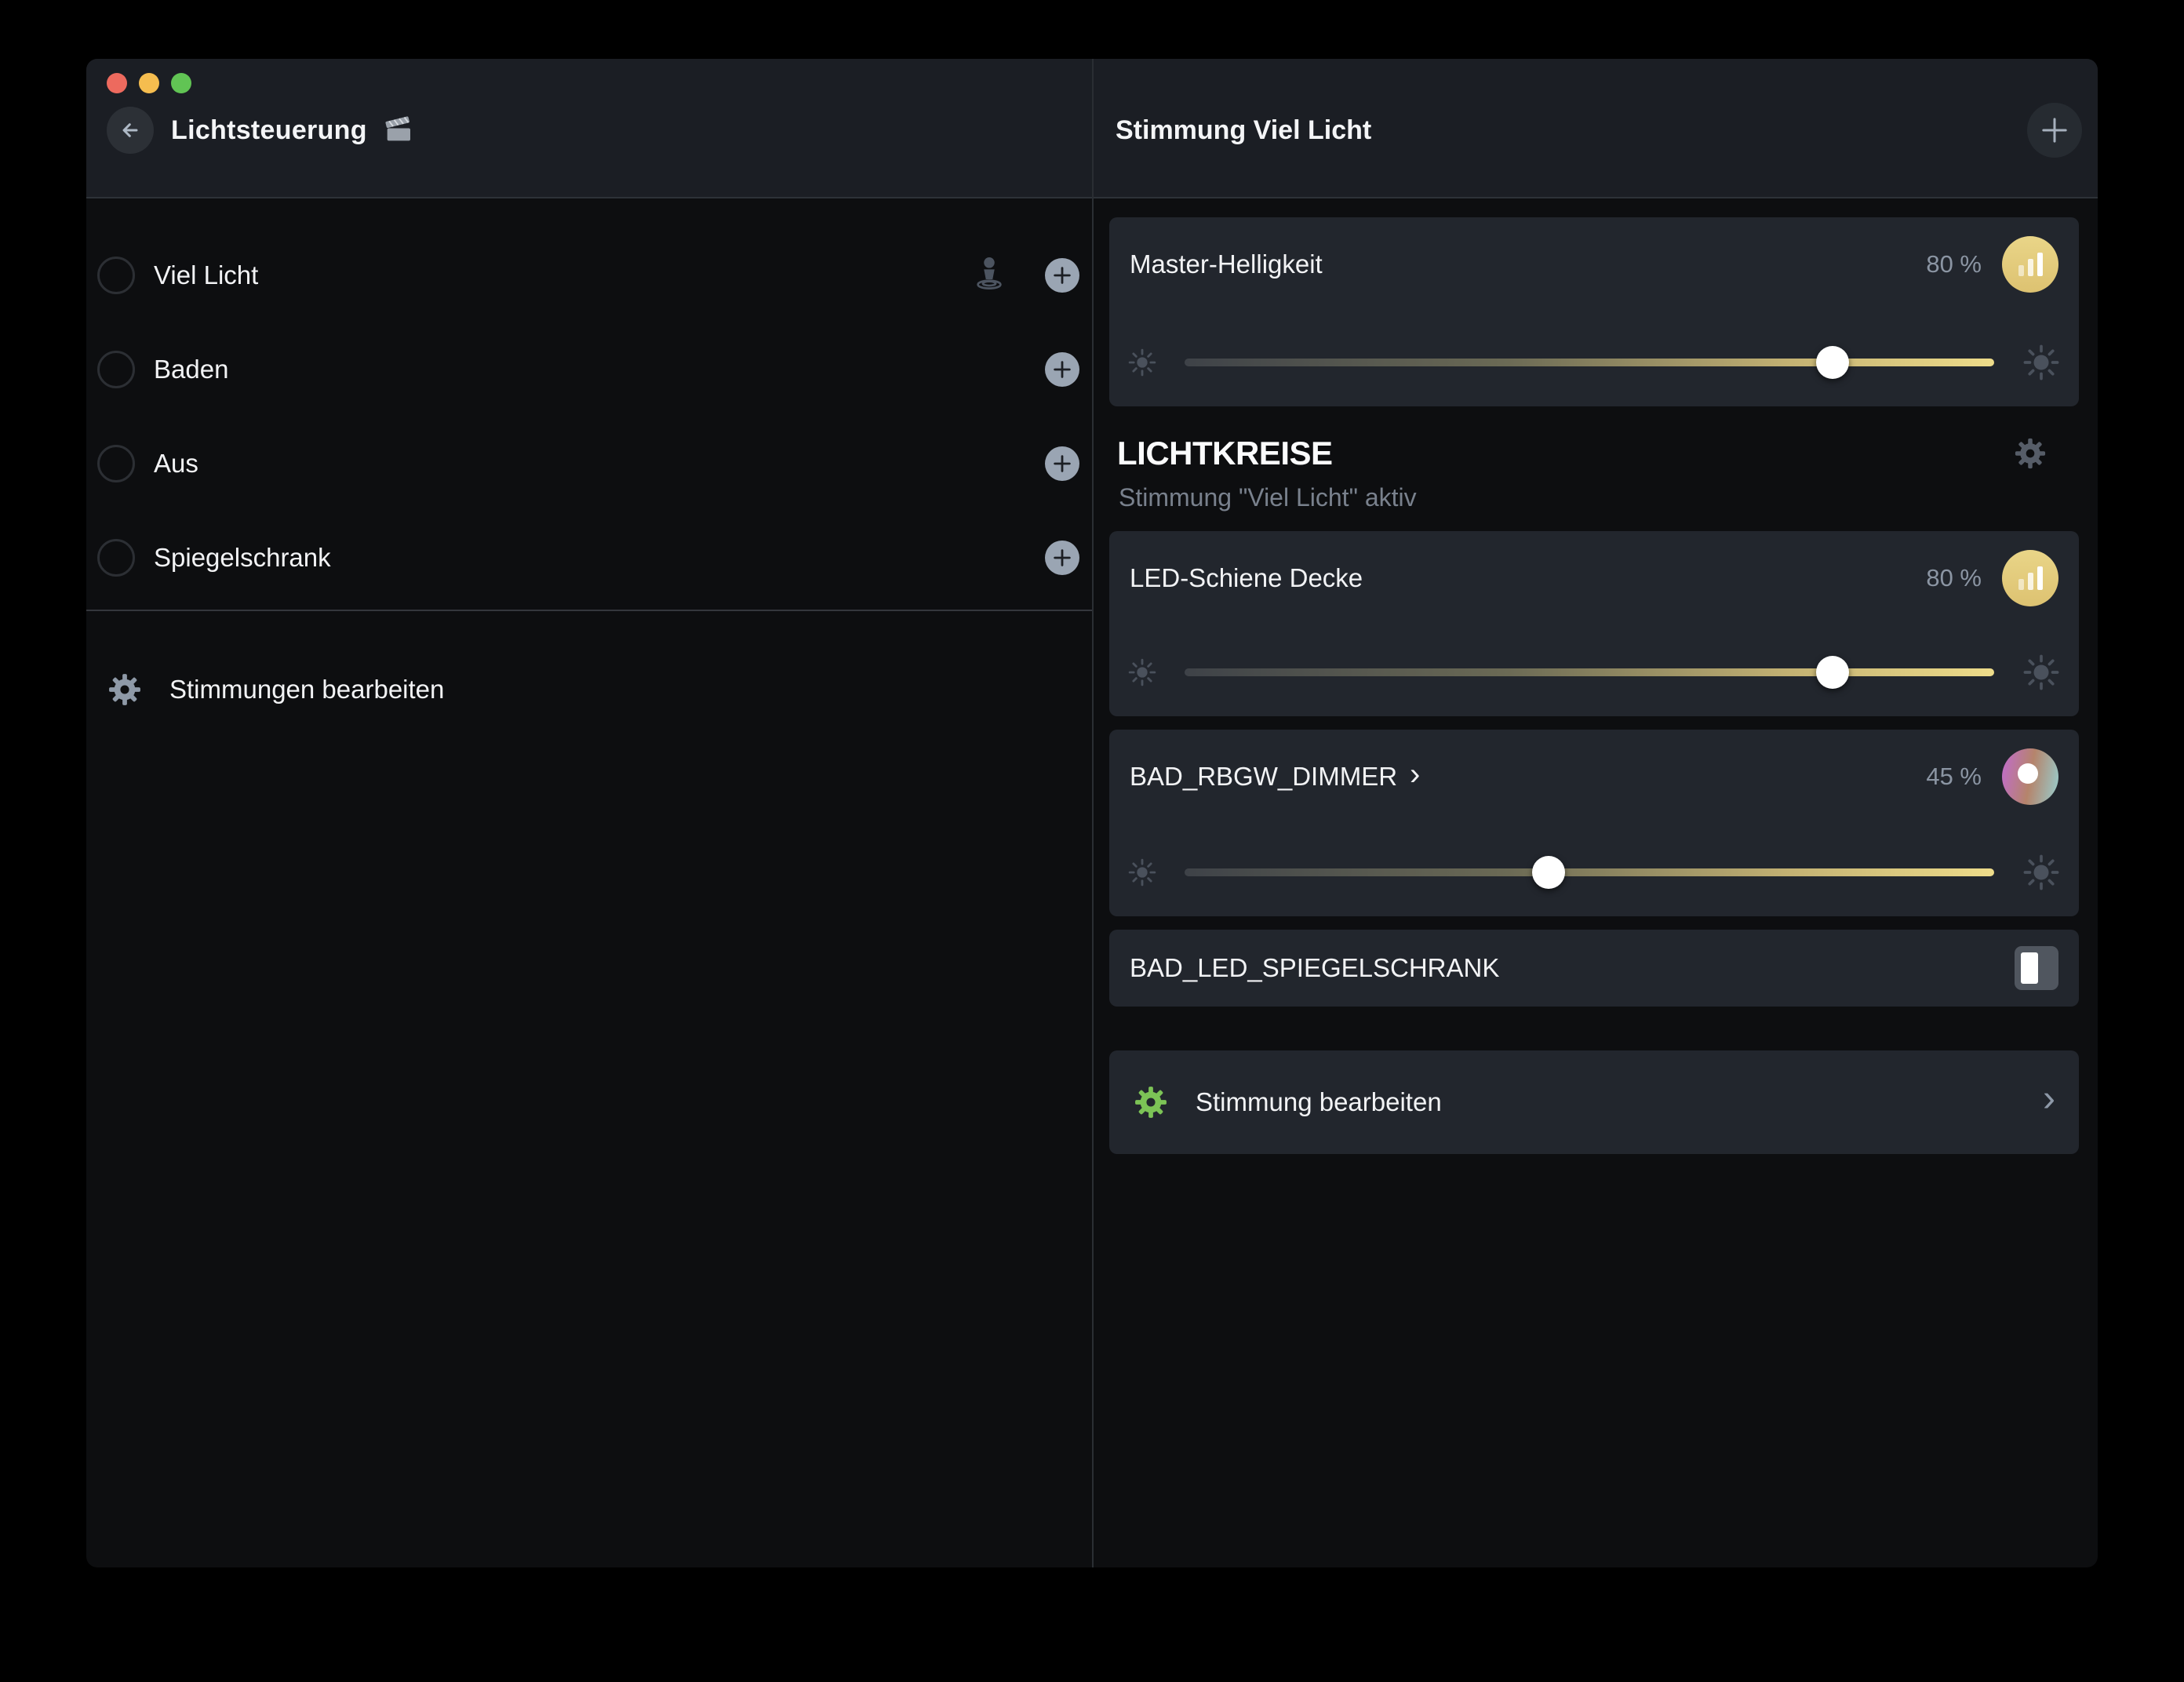  What do you see at coordinates (1594, 968) in the screenshot?
I see `card-bad-led-spiegelschrank: BAD_LED_SPIEGELSCHRANK` at bounding box center [1594, 968].